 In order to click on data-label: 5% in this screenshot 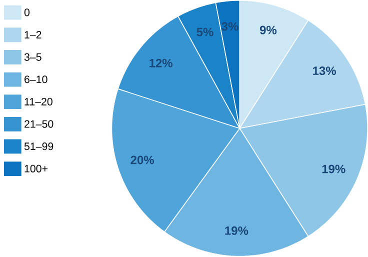, I will do `click(205, 32)`.